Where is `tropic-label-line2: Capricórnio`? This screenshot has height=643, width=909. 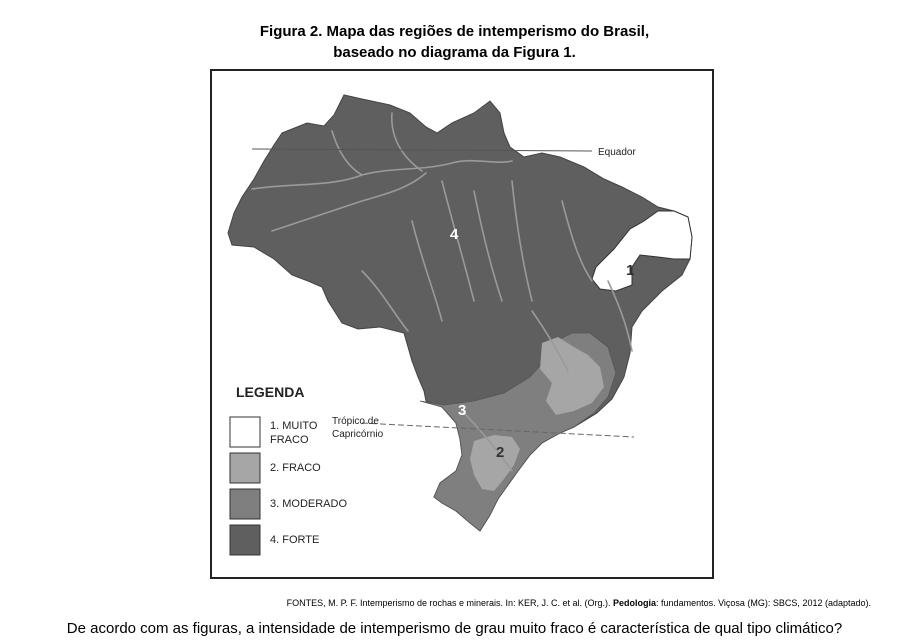 tropic-label-line2: Capricórnio is located at coordinates (358, 434).